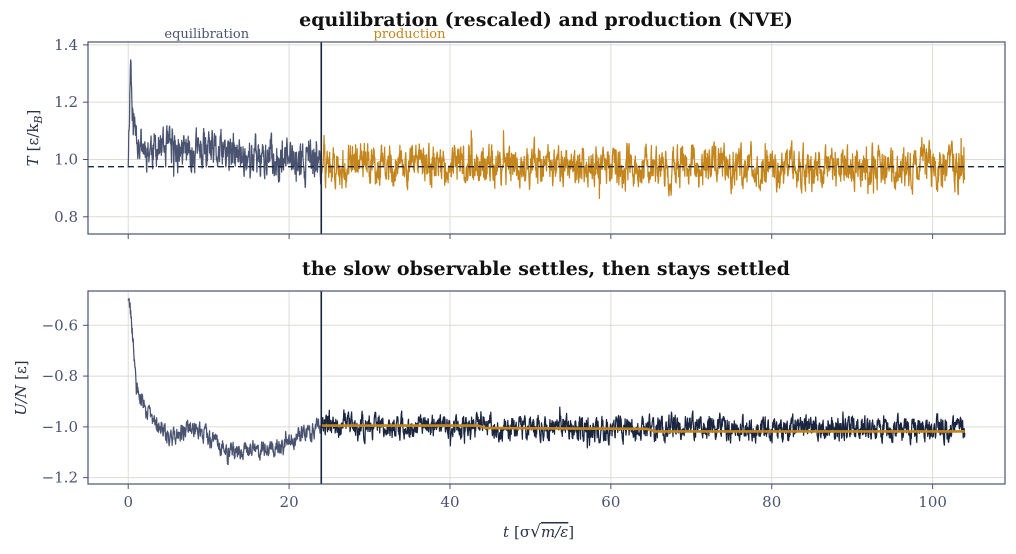  Describe the element at coordinates (522, 532) in the screenshot. I see `time-axis-unit-open: [σ` at that location.